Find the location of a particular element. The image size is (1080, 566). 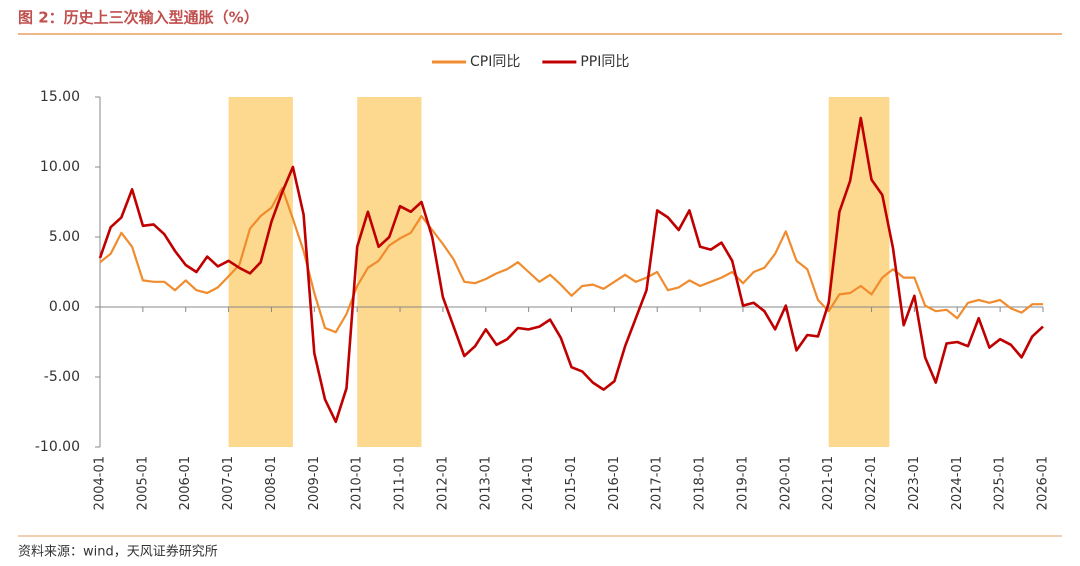

y-tick-label: 10.00 is located at coordinates (60, 167).